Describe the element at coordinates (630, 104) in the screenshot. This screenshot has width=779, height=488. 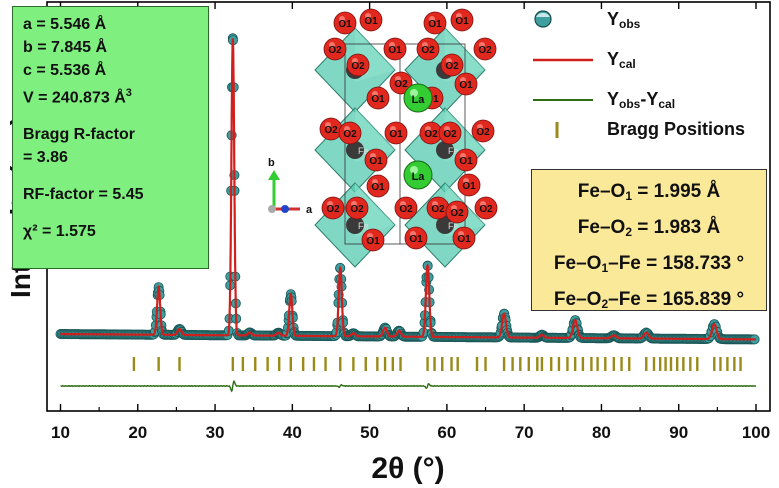
I see `legend-diff-sub: obs` at that location.